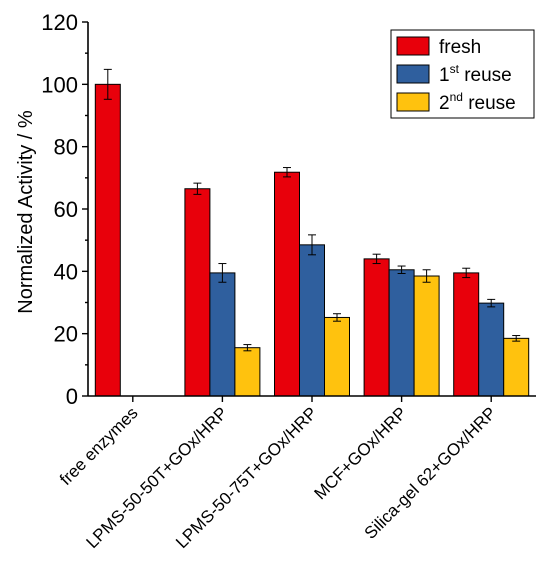 This screenshot has height=570, width=541. I want to click on legend-label: fresh, so click(460, 47).